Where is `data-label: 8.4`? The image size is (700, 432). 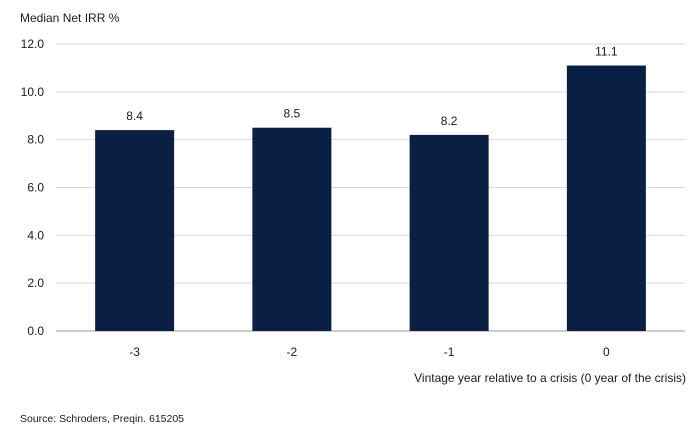 data-label: 8.4 is located at coordinates (134, 116).